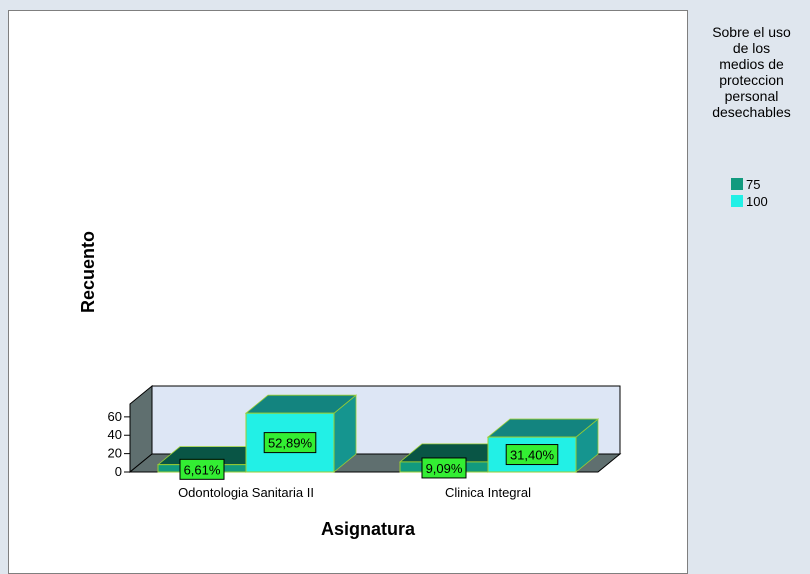 This screenshot has height=574, width=810. What do you see at coordinates (115, 453) in the screenshot?
I see `y-tick-label-20: 20` at bounding box center [115, 453].